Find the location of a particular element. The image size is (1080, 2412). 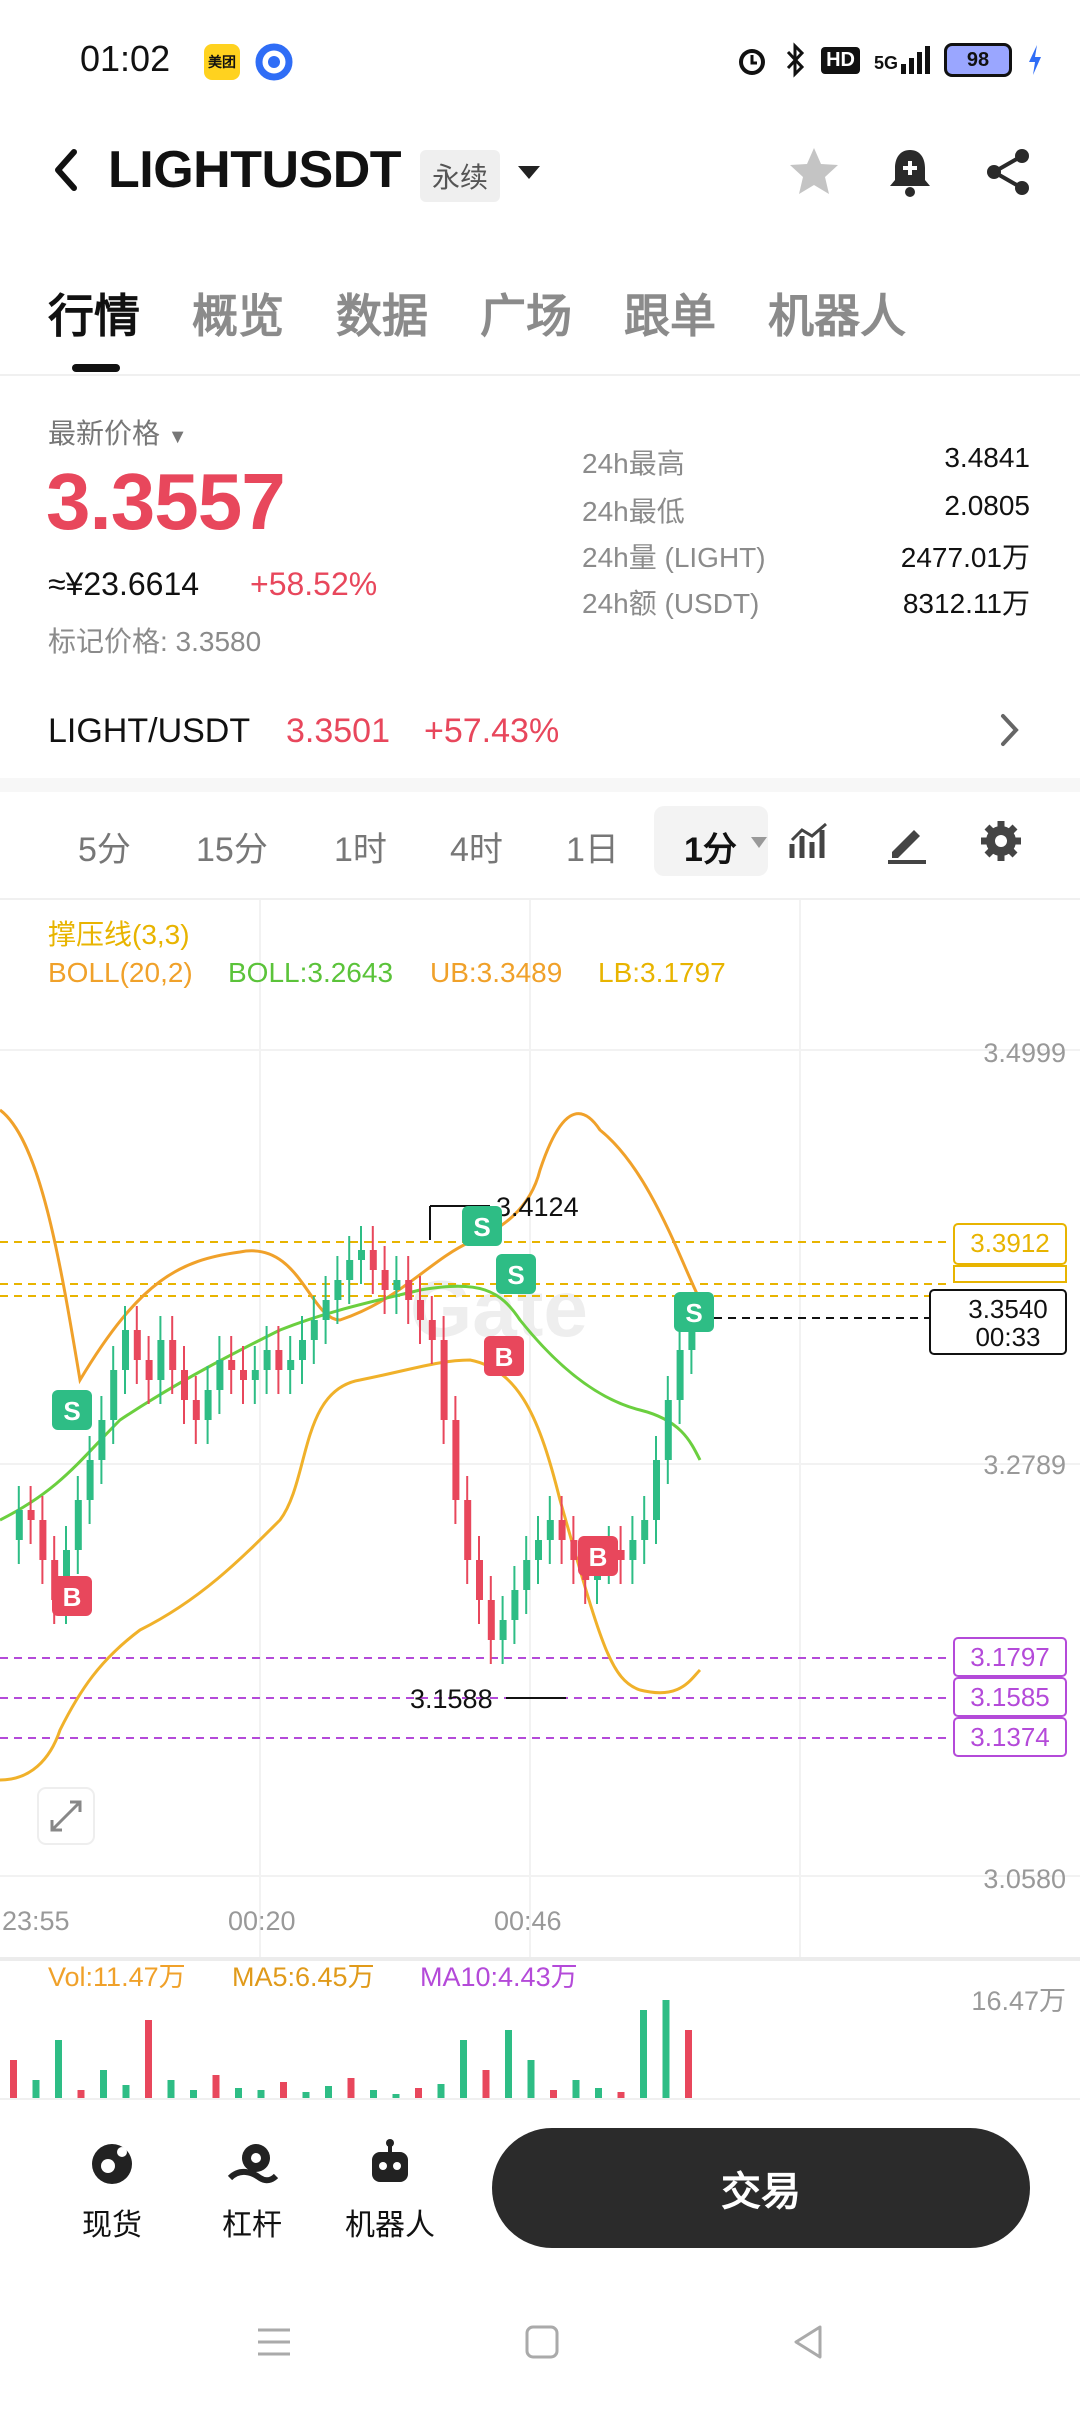

menu-icon is located at coordinates (274, 2342).